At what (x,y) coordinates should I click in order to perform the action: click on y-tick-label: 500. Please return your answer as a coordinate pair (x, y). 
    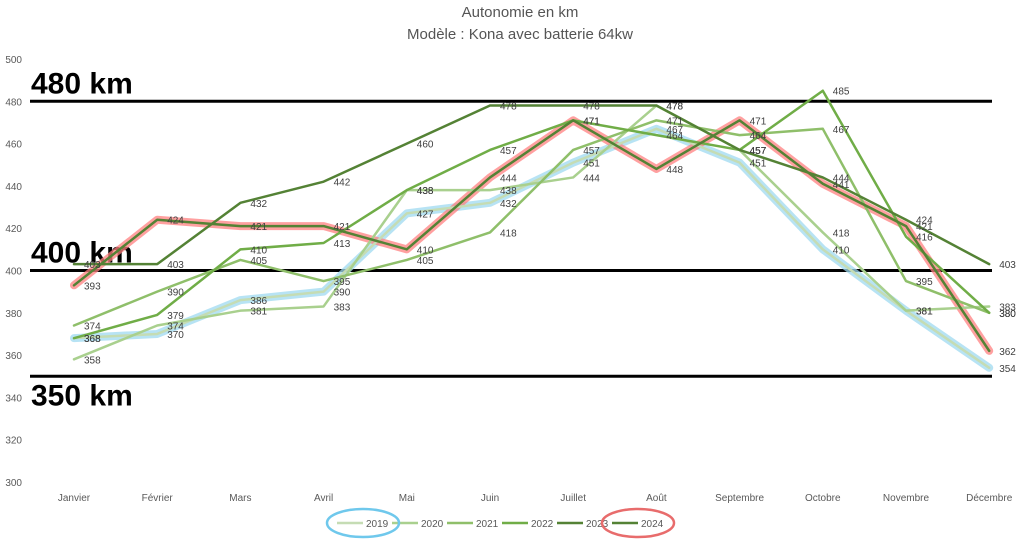
    Looking at the image, I should click on (13, 60).